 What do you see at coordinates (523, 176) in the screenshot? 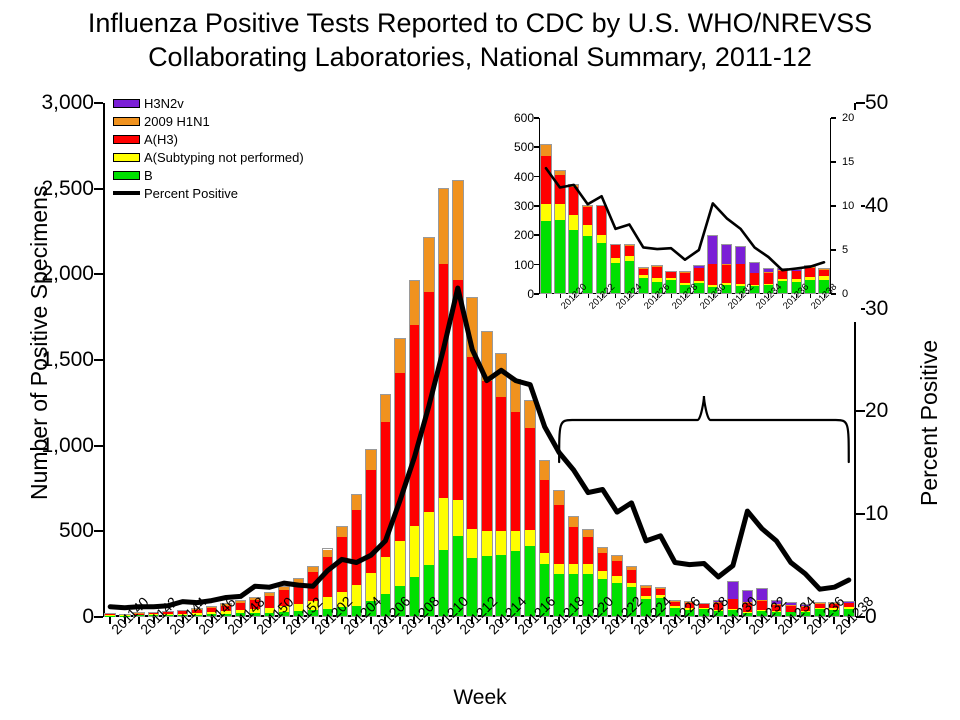
I see `inset-y-tick-label-left: 400` at bounding box center [523, 176].